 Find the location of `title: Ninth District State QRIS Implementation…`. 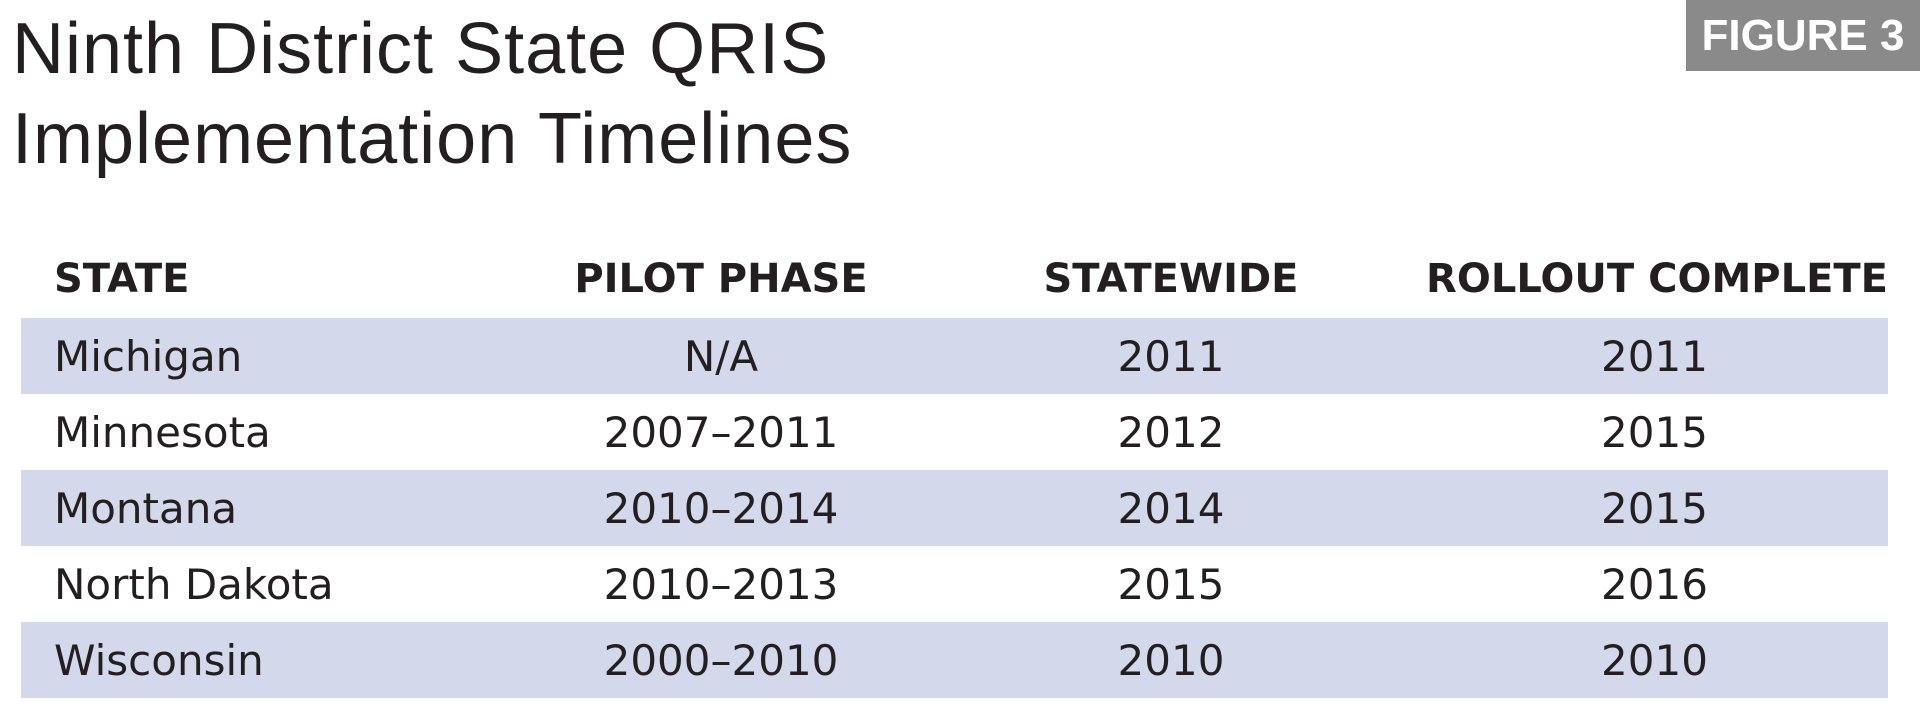

title: Ninth District State QRIS Implementation… is located at coordinates (432, 94).